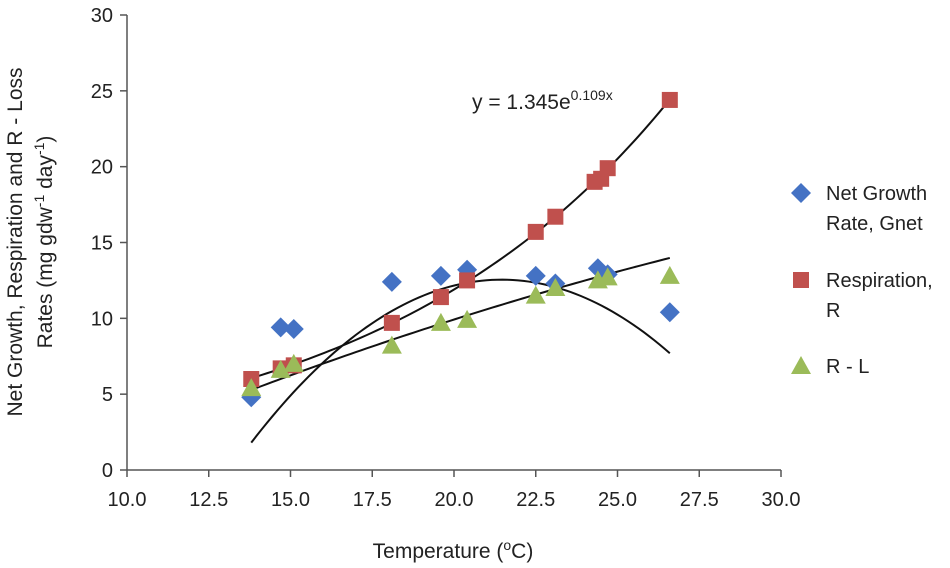 The height and width of the screenshot is (568, 950). I want to click on y-axis-ticks: 0 5 10 15 20 25 30, so click(109, 243).